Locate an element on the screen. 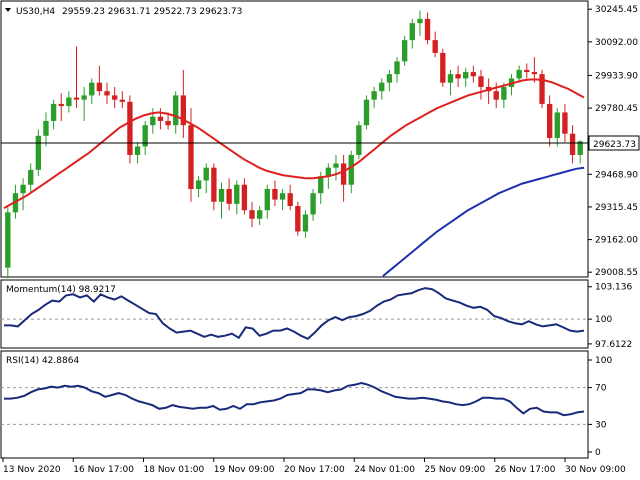  price-tick-label: 29780.45 is located at coordinates (616, 109).